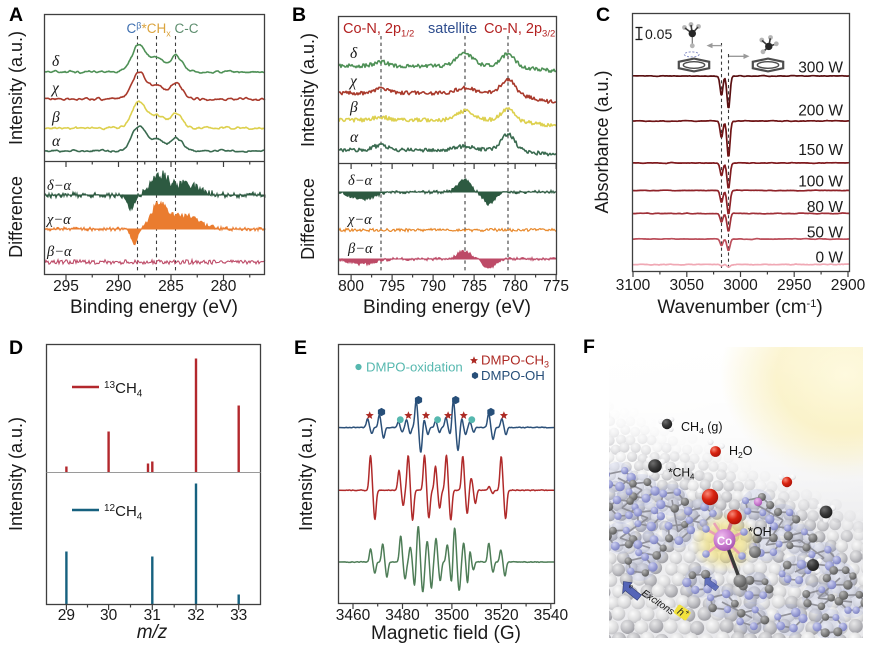 The width and height of the screenshot is (875, 660). Describe the element at coordinates (551, 615) in the screenshot. I see `svg-text: 3540` at that location.